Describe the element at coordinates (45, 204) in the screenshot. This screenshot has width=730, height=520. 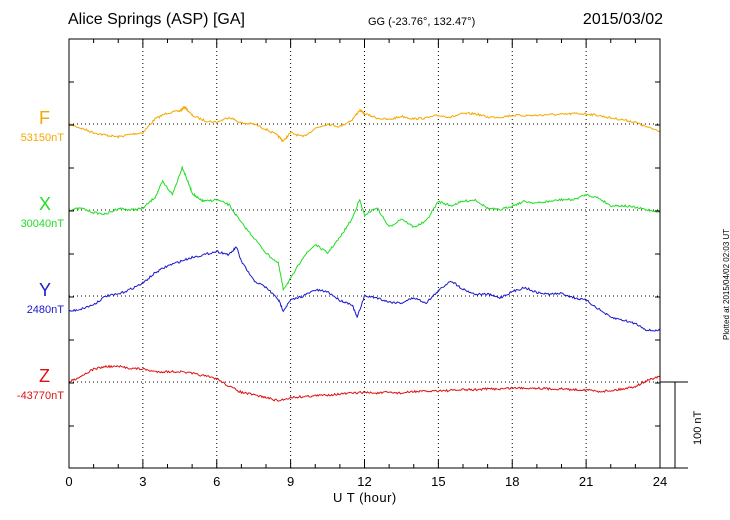
I see `component-label-x: X` at that location.